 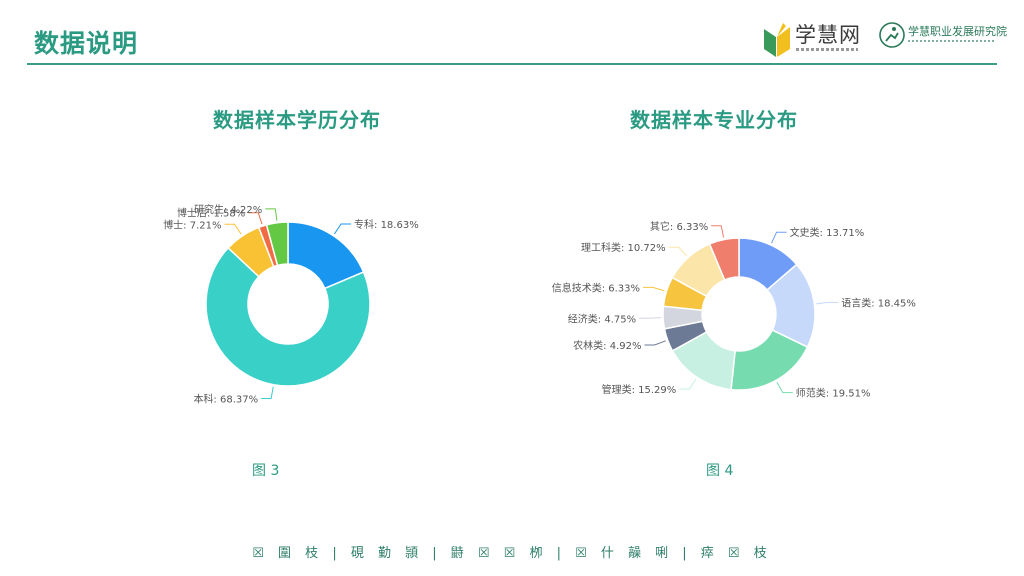 What do you see at coordinates (225, 399) in the screenshot?
I see `chart3-label-1: 本科: 68.37%` at bounding box center [225, 399].